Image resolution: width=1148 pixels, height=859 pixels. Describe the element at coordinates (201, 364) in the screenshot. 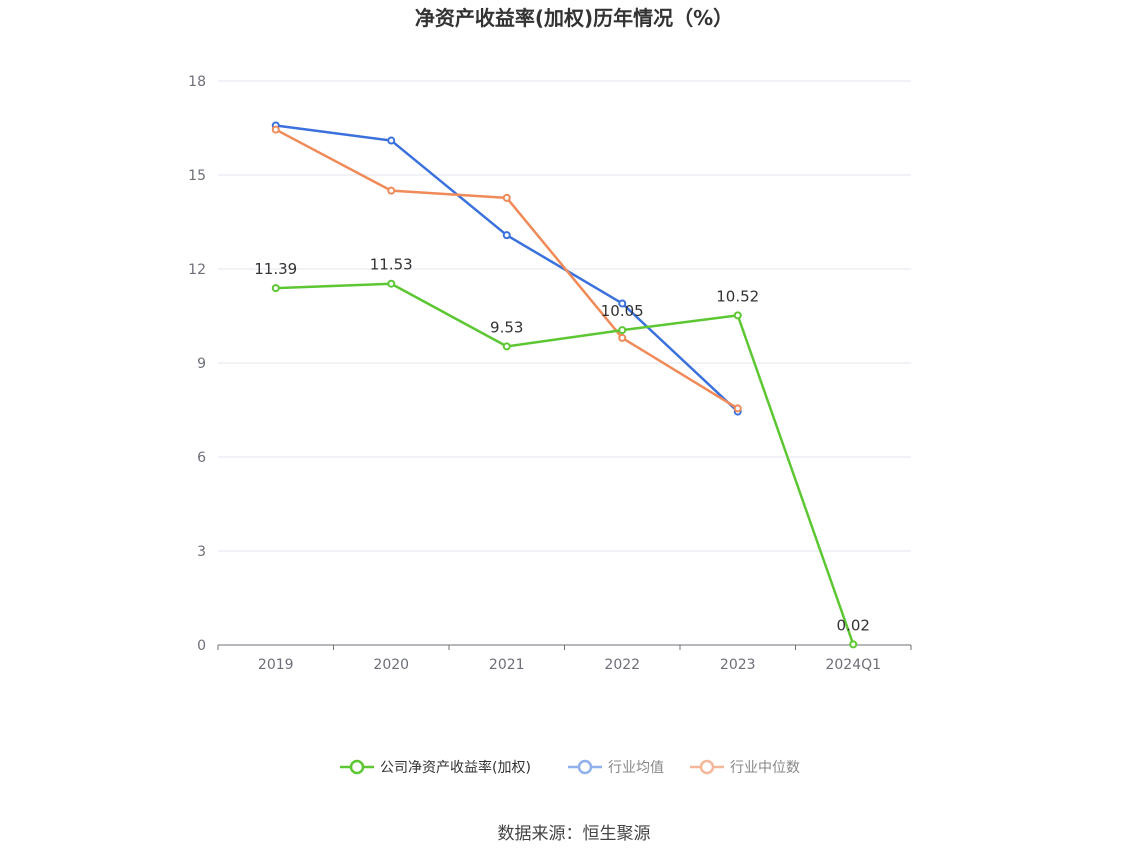

I see `y-tick-label: 9` at that location.